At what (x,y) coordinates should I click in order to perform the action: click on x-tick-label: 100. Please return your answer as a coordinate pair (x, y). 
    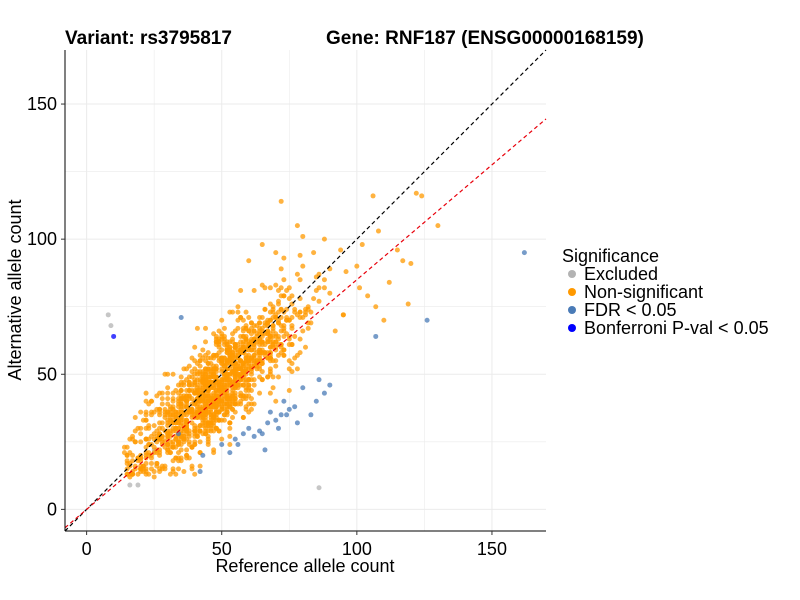
    Looking at the image, I should click on (357, 549).